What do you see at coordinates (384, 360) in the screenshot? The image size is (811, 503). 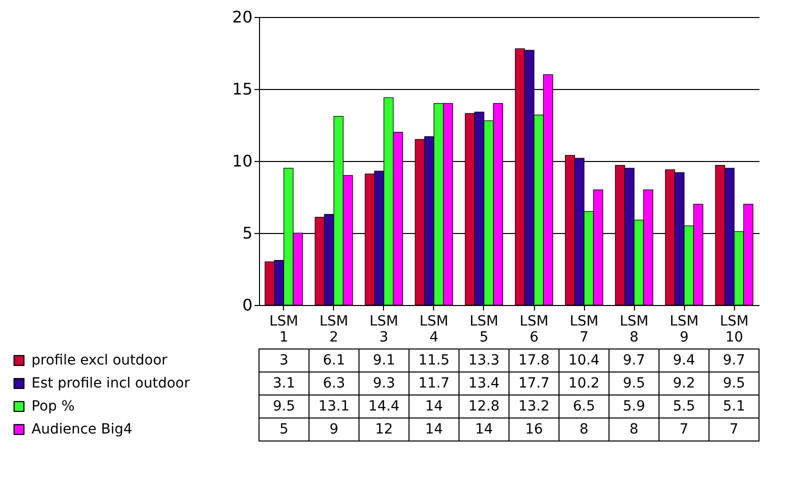 I see `data-label: 9.1` at bounding box center [384, 360].